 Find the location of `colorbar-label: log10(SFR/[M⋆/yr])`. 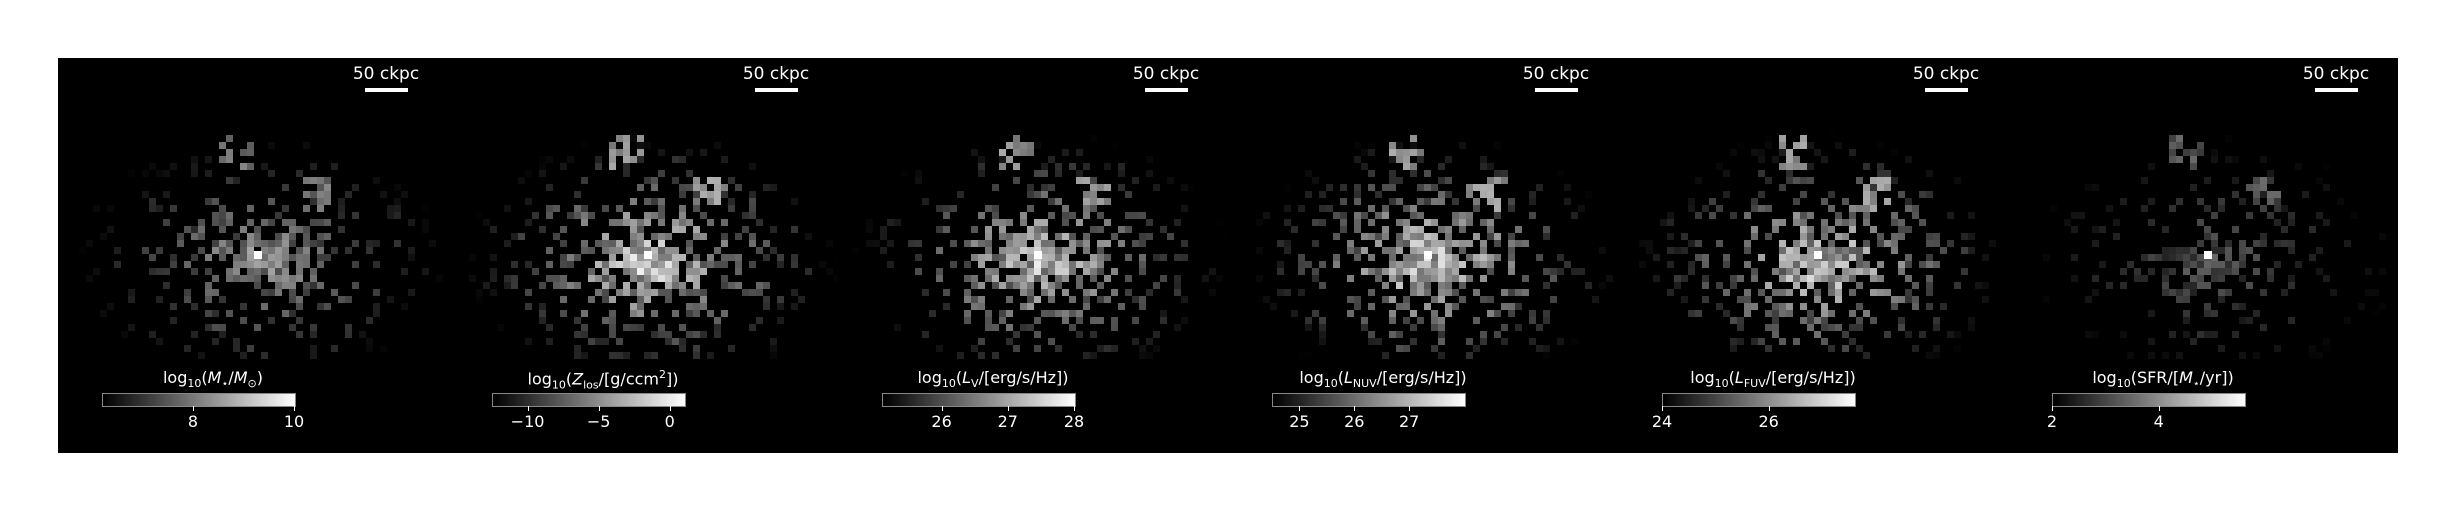

colorbar-label: log10(SFR/[M⋆/yr]) is located at coordinates (2163, 379).